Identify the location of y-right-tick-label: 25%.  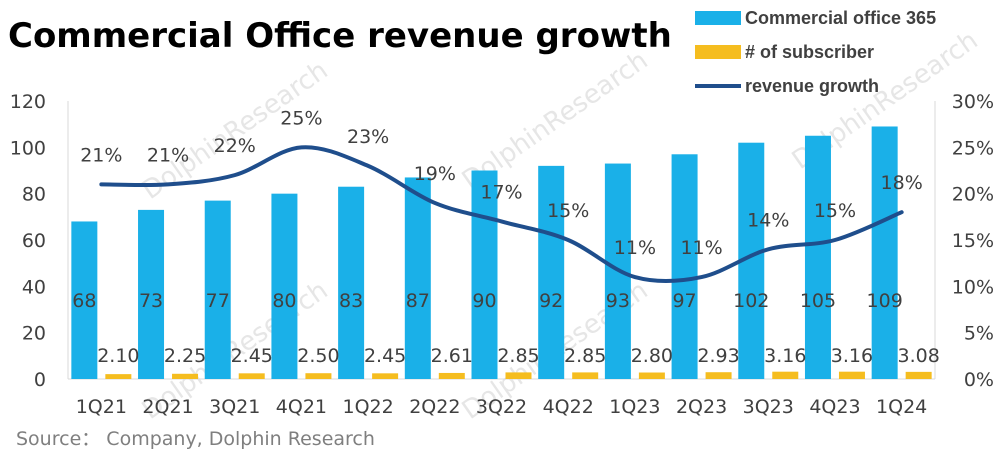
(973, 148).